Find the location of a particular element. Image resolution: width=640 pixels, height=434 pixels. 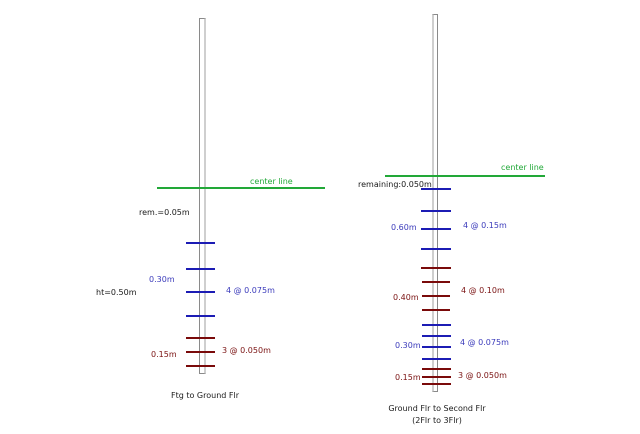

left-segment-spacing: 4 @ 0.075m is located at coordinates (250, 290).